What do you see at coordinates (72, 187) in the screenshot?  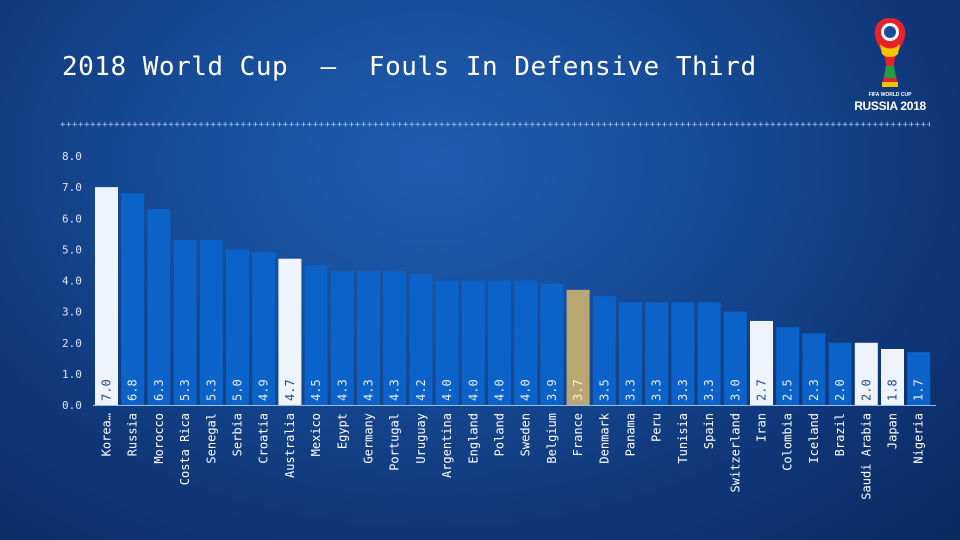 I see `y-tick-label: 7.0` at bounding box center [72, 187].